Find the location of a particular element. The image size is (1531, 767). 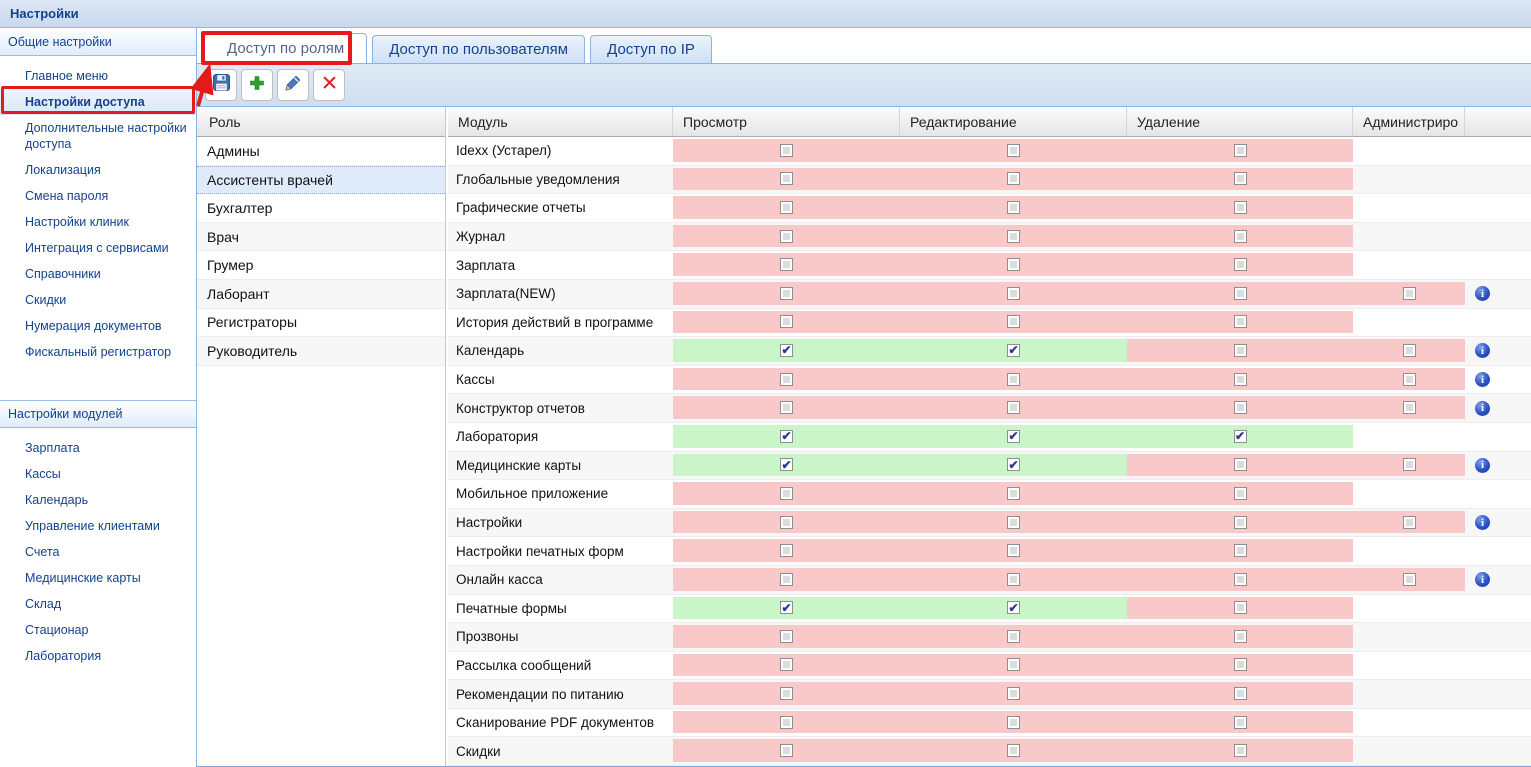

edit-button is located at coordinates (293, 85).